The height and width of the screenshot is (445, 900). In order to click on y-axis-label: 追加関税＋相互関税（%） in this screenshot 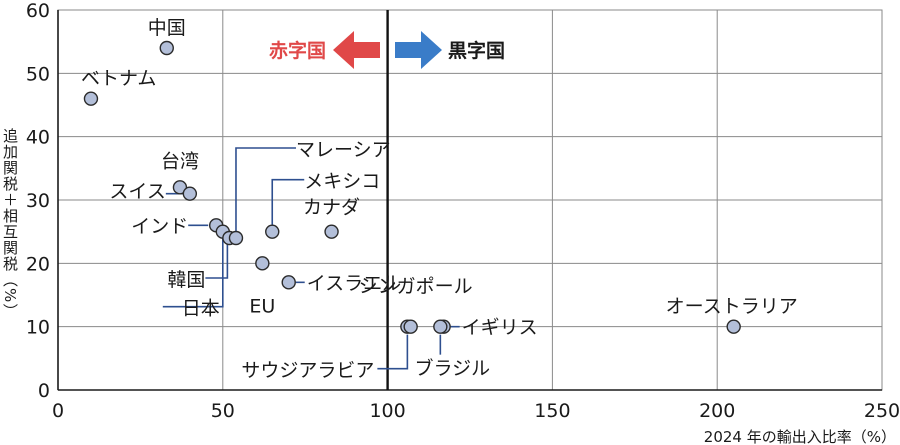, I will do `click(10, 223)`.